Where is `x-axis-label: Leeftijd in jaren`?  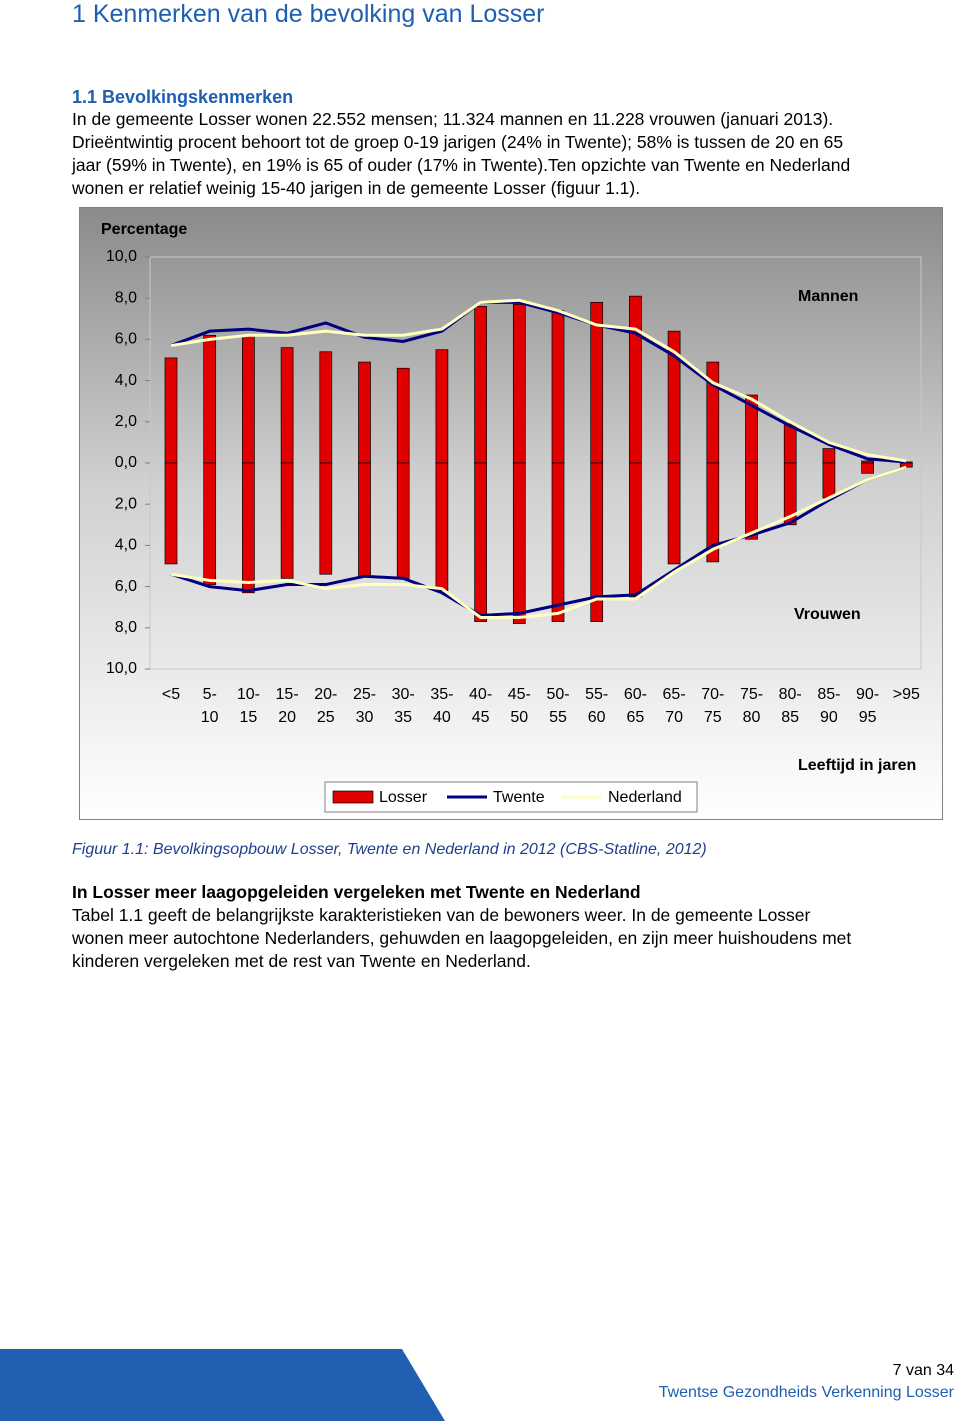
x-axis-label: Leeftijd in jaren is located at coordinates (857, 765).